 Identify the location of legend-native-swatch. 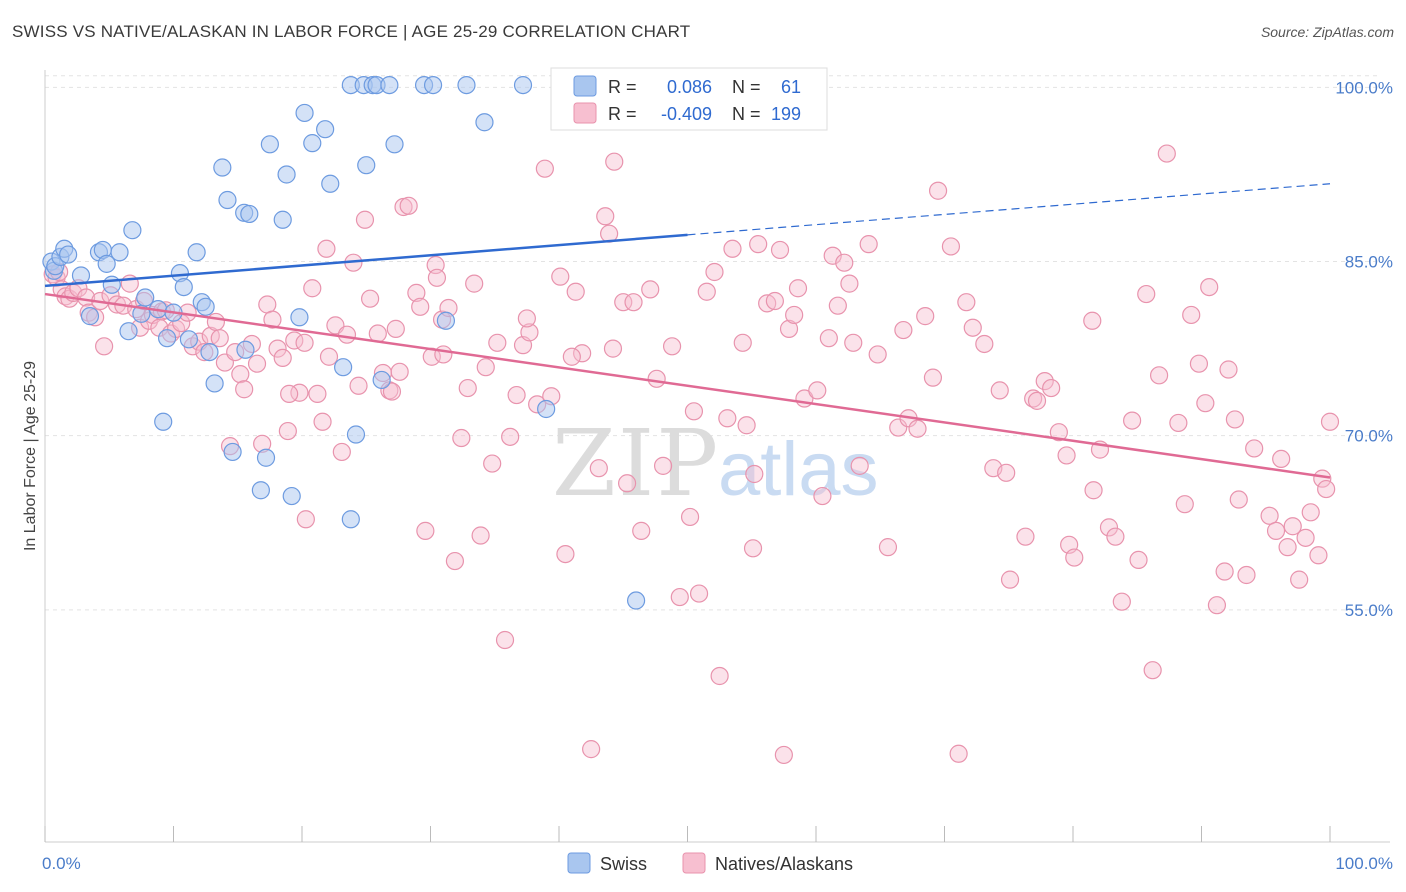
(585, 113).